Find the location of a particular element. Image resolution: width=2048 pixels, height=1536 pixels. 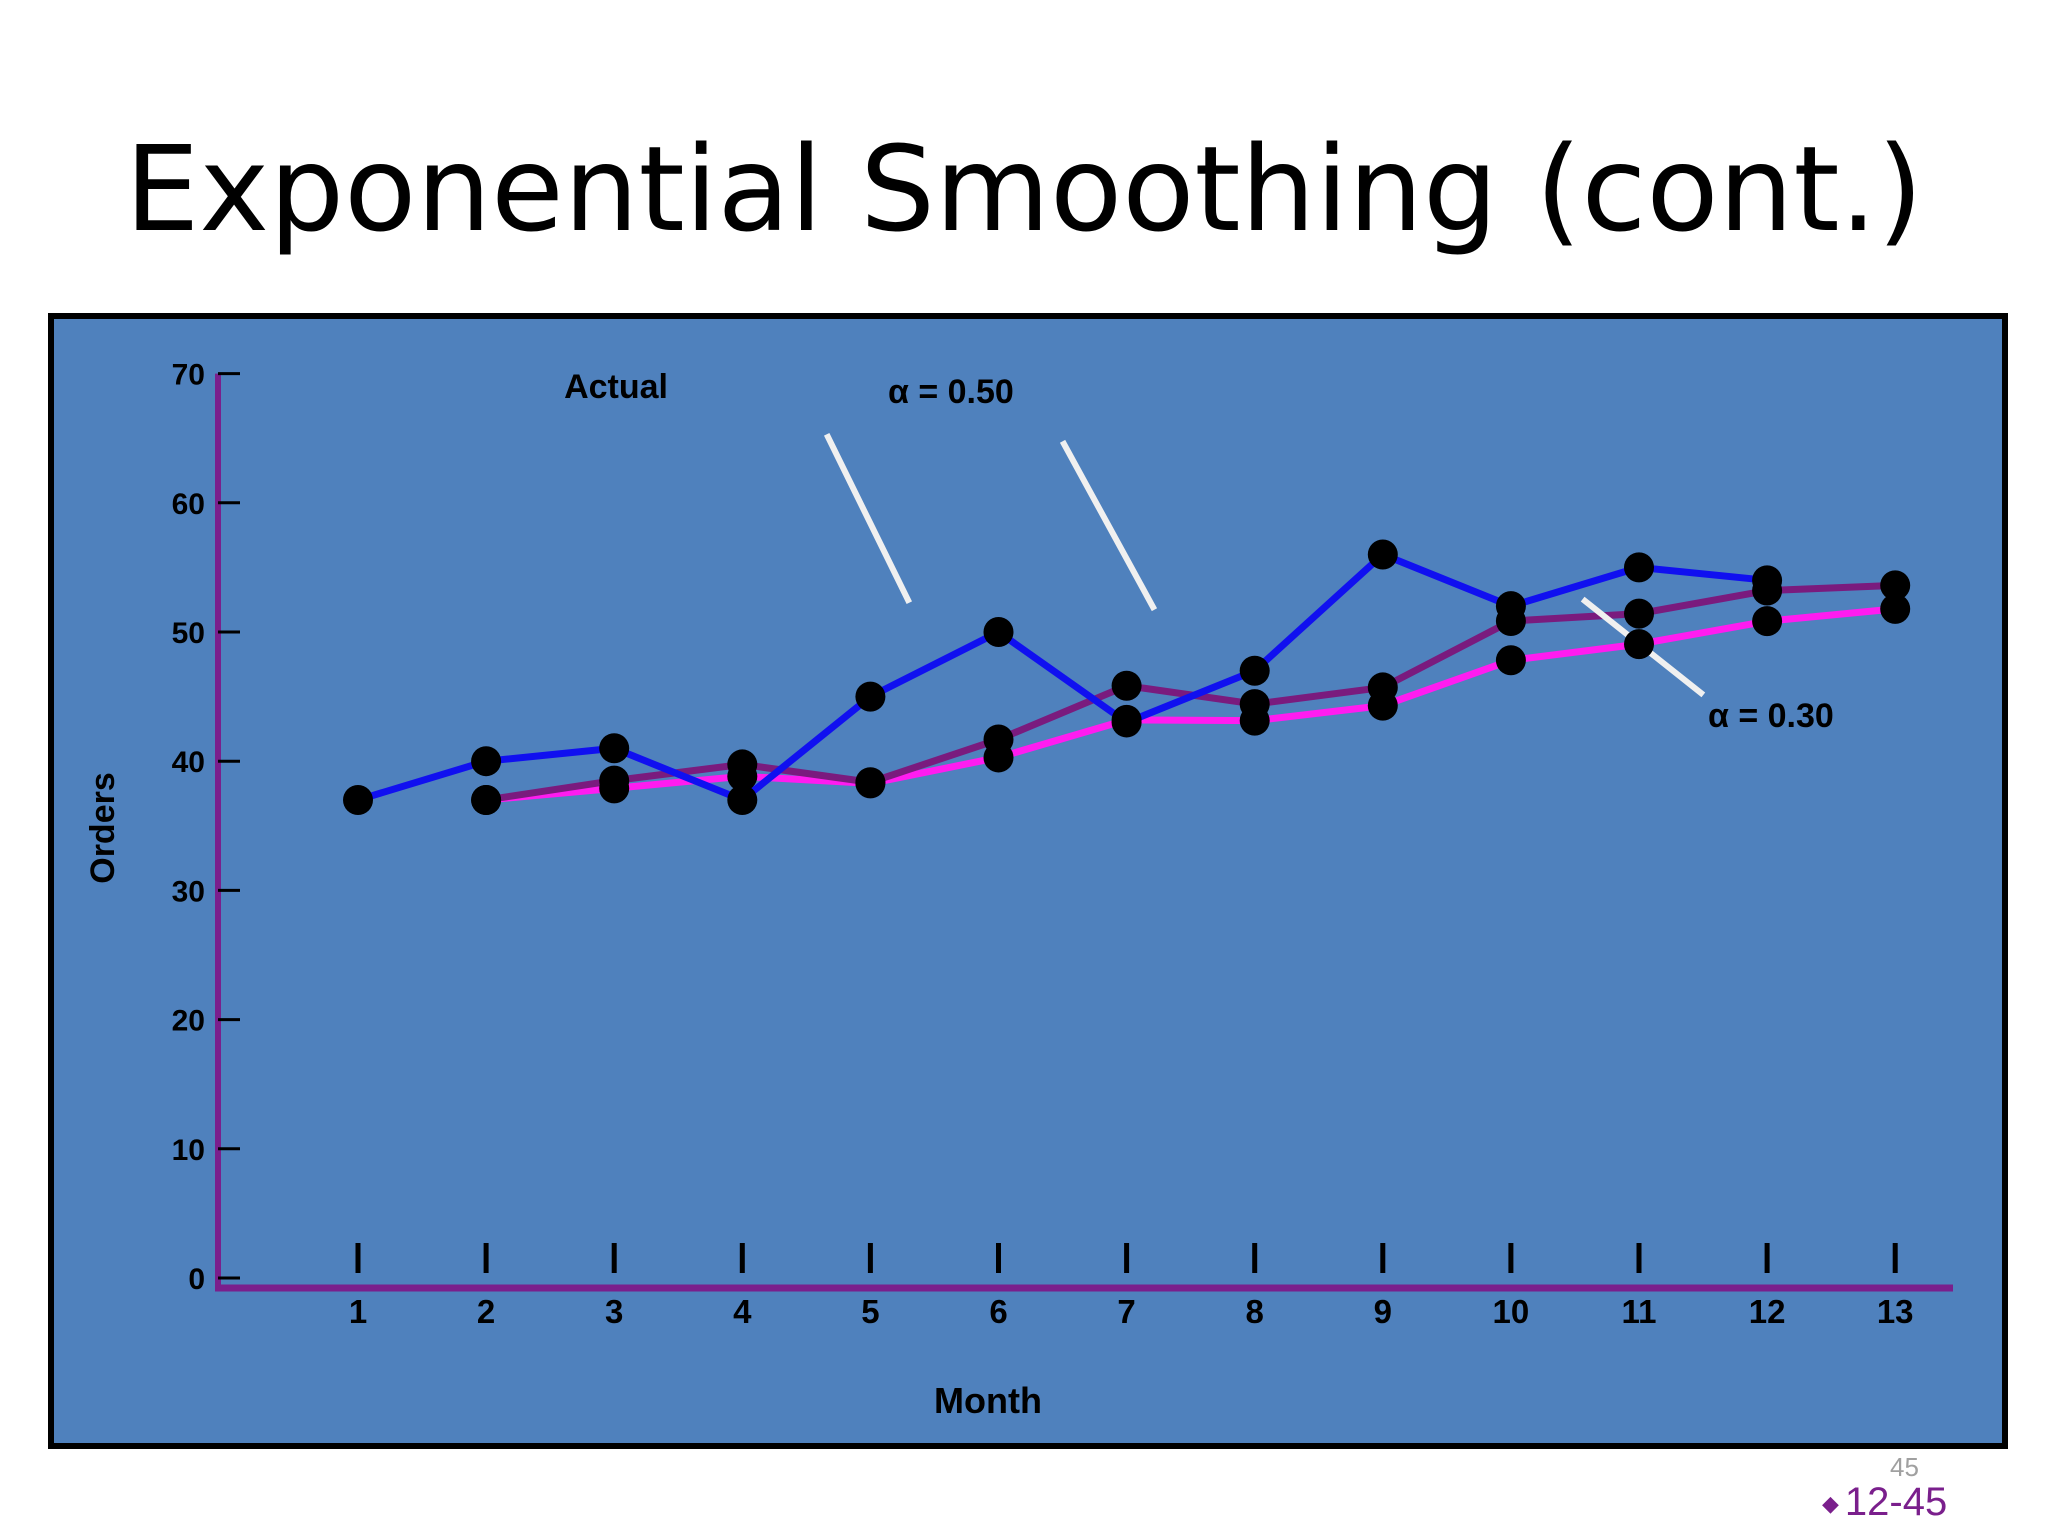

series-line-actual is located at coordinates (1062, 677).